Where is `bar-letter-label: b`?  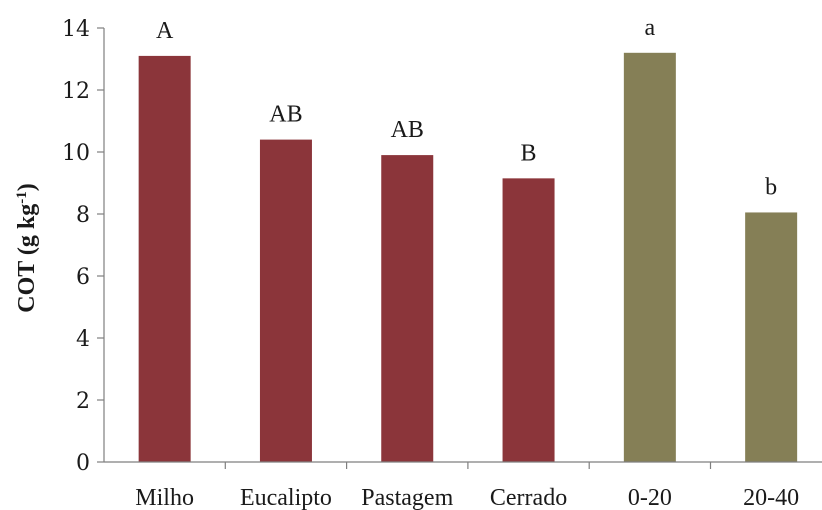
bar-letter-label: b is located at coordinates (771, 187).